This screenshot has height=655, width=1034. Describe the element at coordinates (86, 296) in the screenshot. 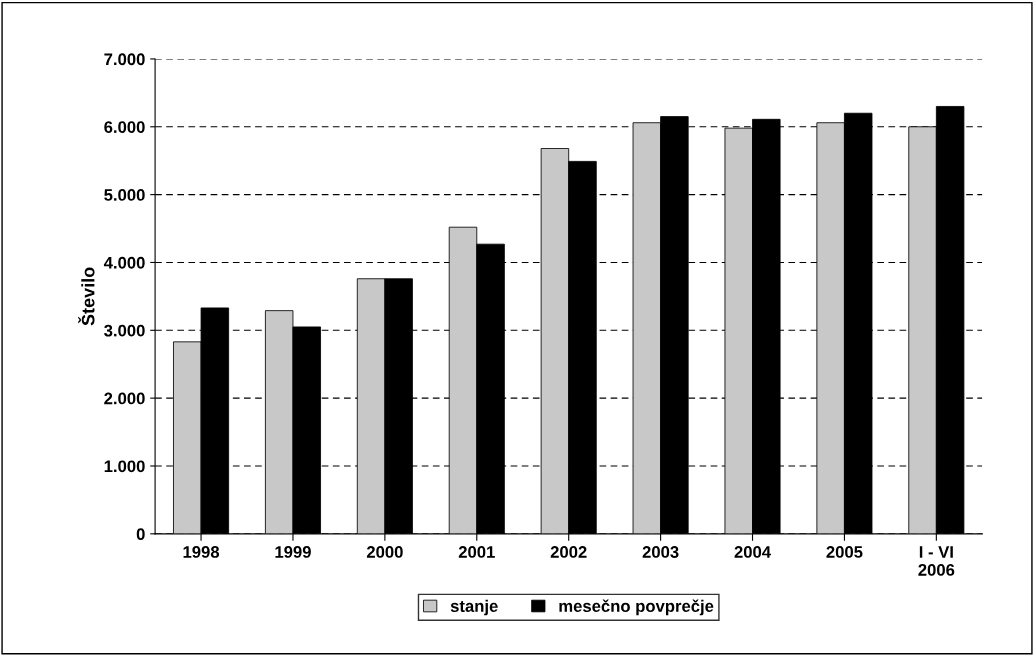

I see `y-axis-title: Število` at that location.